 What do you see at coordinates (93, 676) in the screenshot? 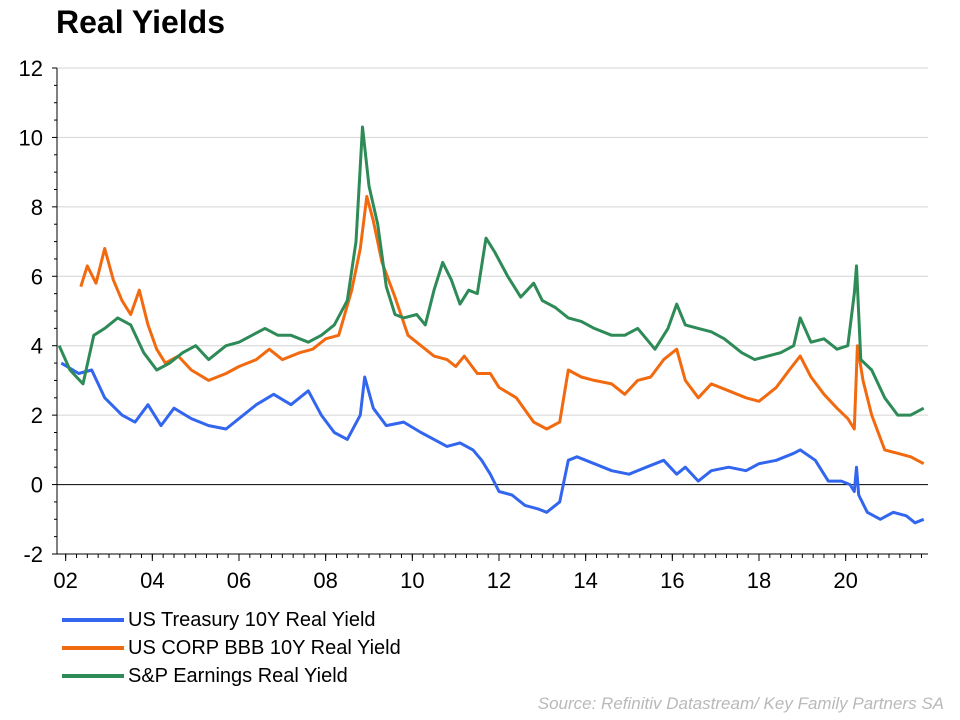
I see `legend-swatch-sp` at bounding box center [93, 676].